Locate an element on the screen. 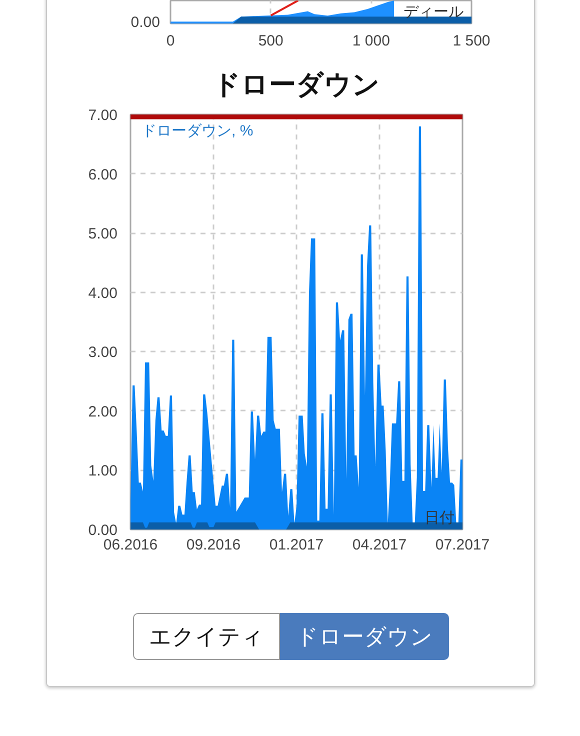 The width and height of the screenshot is (580, 736). y-tick-label: 1.00 is located at coordinates (103, 471).